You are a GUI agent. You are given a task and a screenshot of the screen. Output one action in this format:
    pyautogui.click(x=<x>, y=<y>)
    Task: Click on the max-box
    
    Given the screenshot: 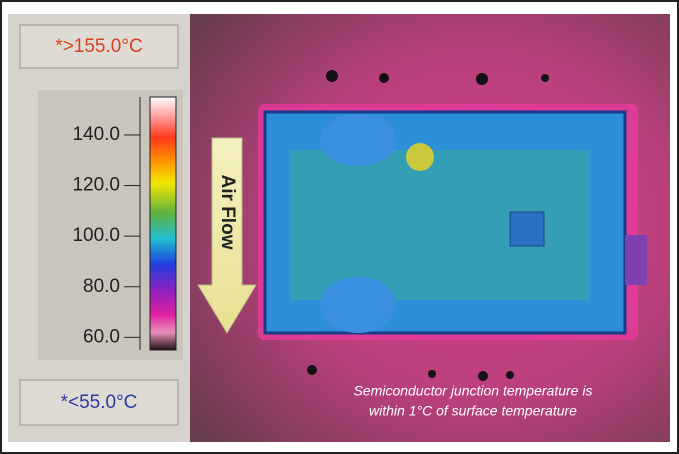 What is the action you would take?
    pyautogui.click(x=99, y=46)
    